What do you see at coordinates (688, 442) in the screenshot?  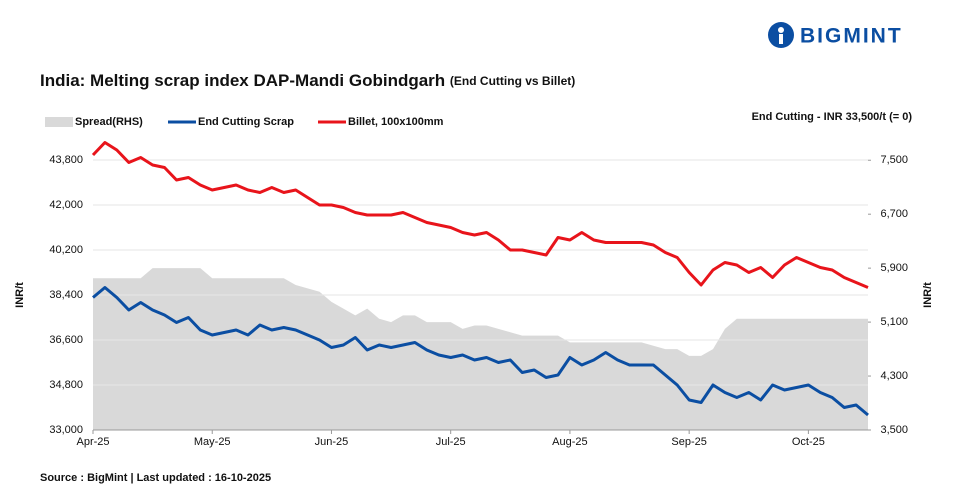 I see `x-tick-label: Sep-25` at bounding box center [688, 442].